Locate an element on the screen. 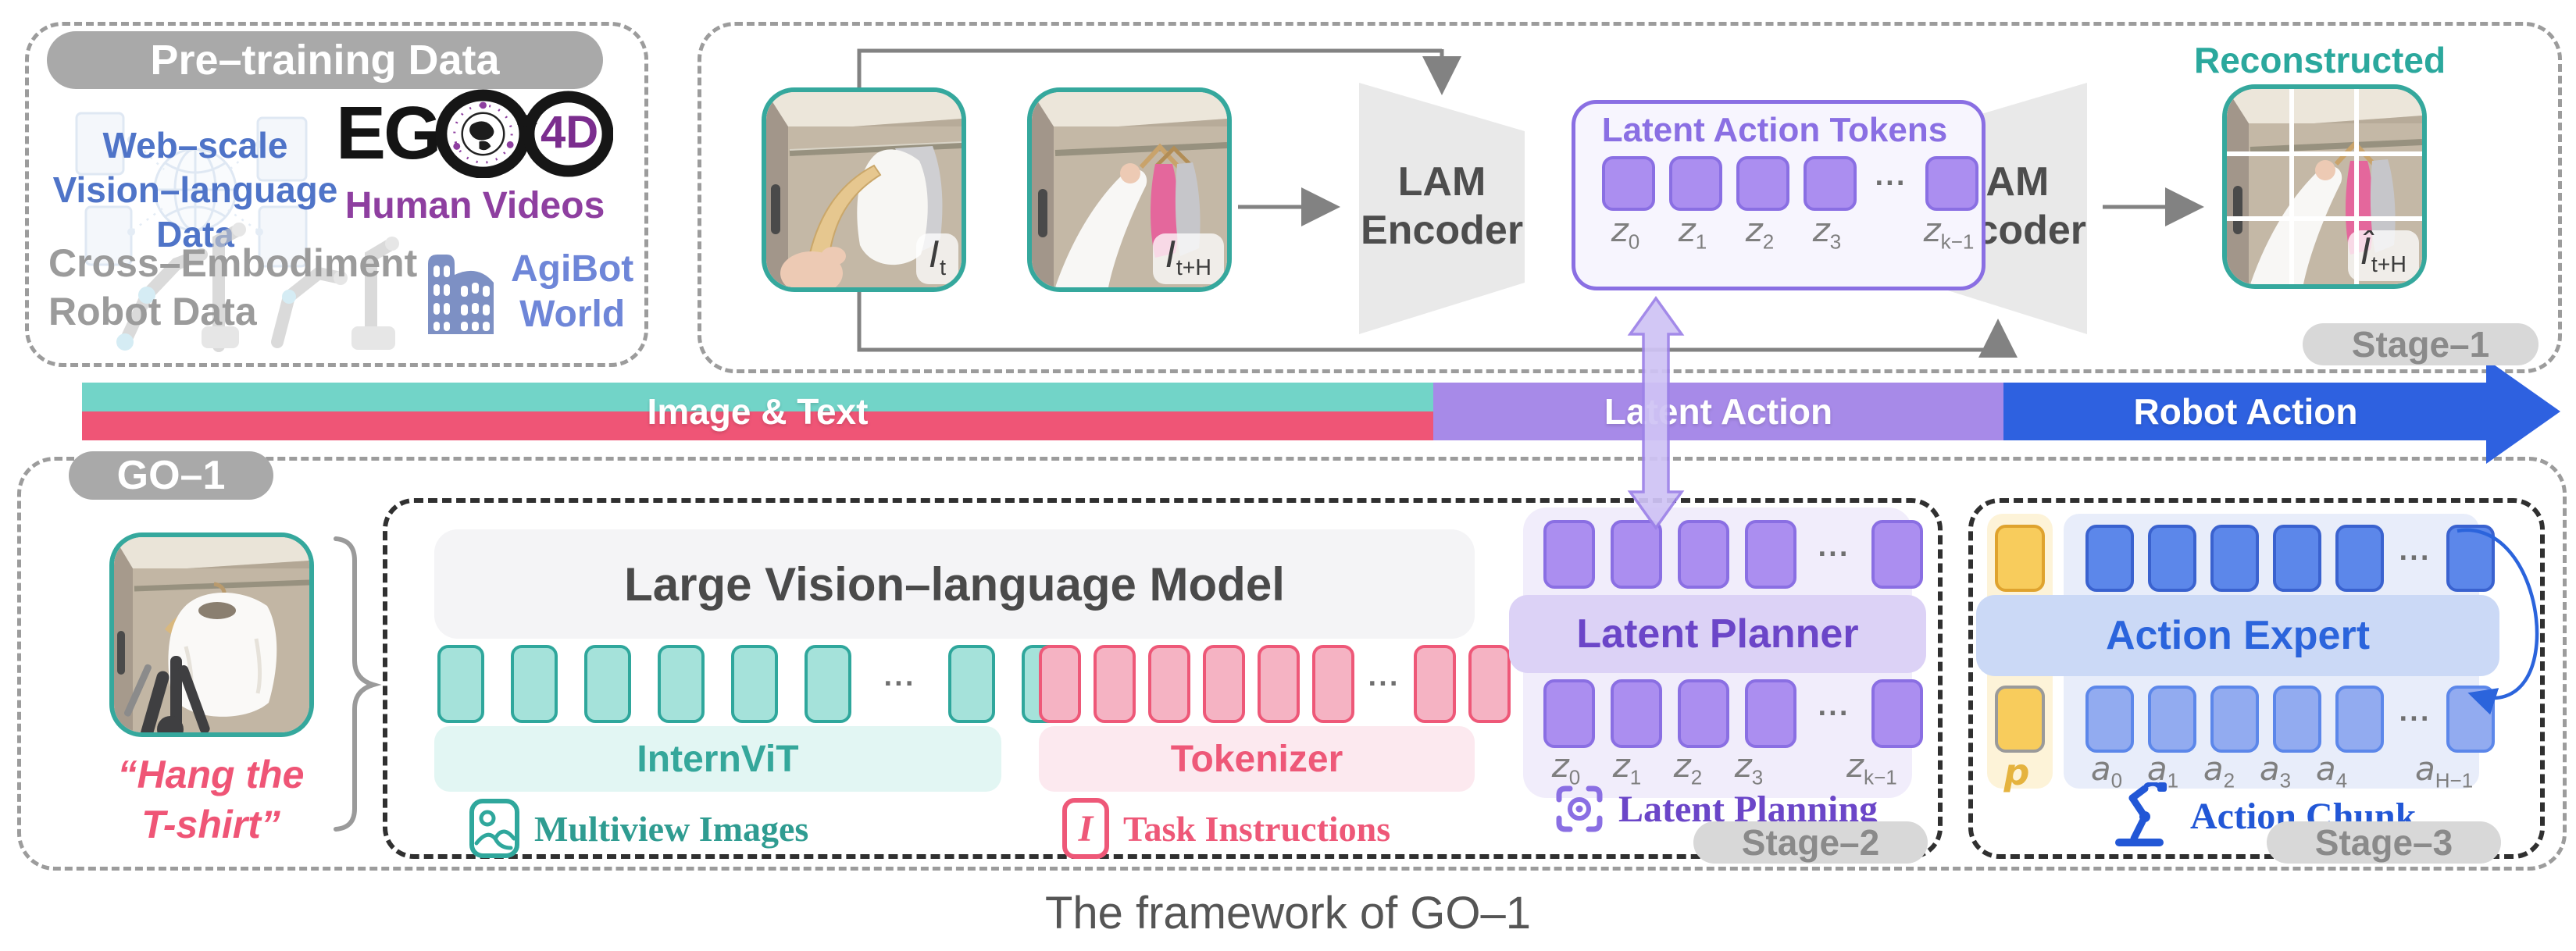 Image resolution: width=2576 pixels, height=951 pixels. pretraining-title: Pre–training Data is located at coordinates (325, 60).